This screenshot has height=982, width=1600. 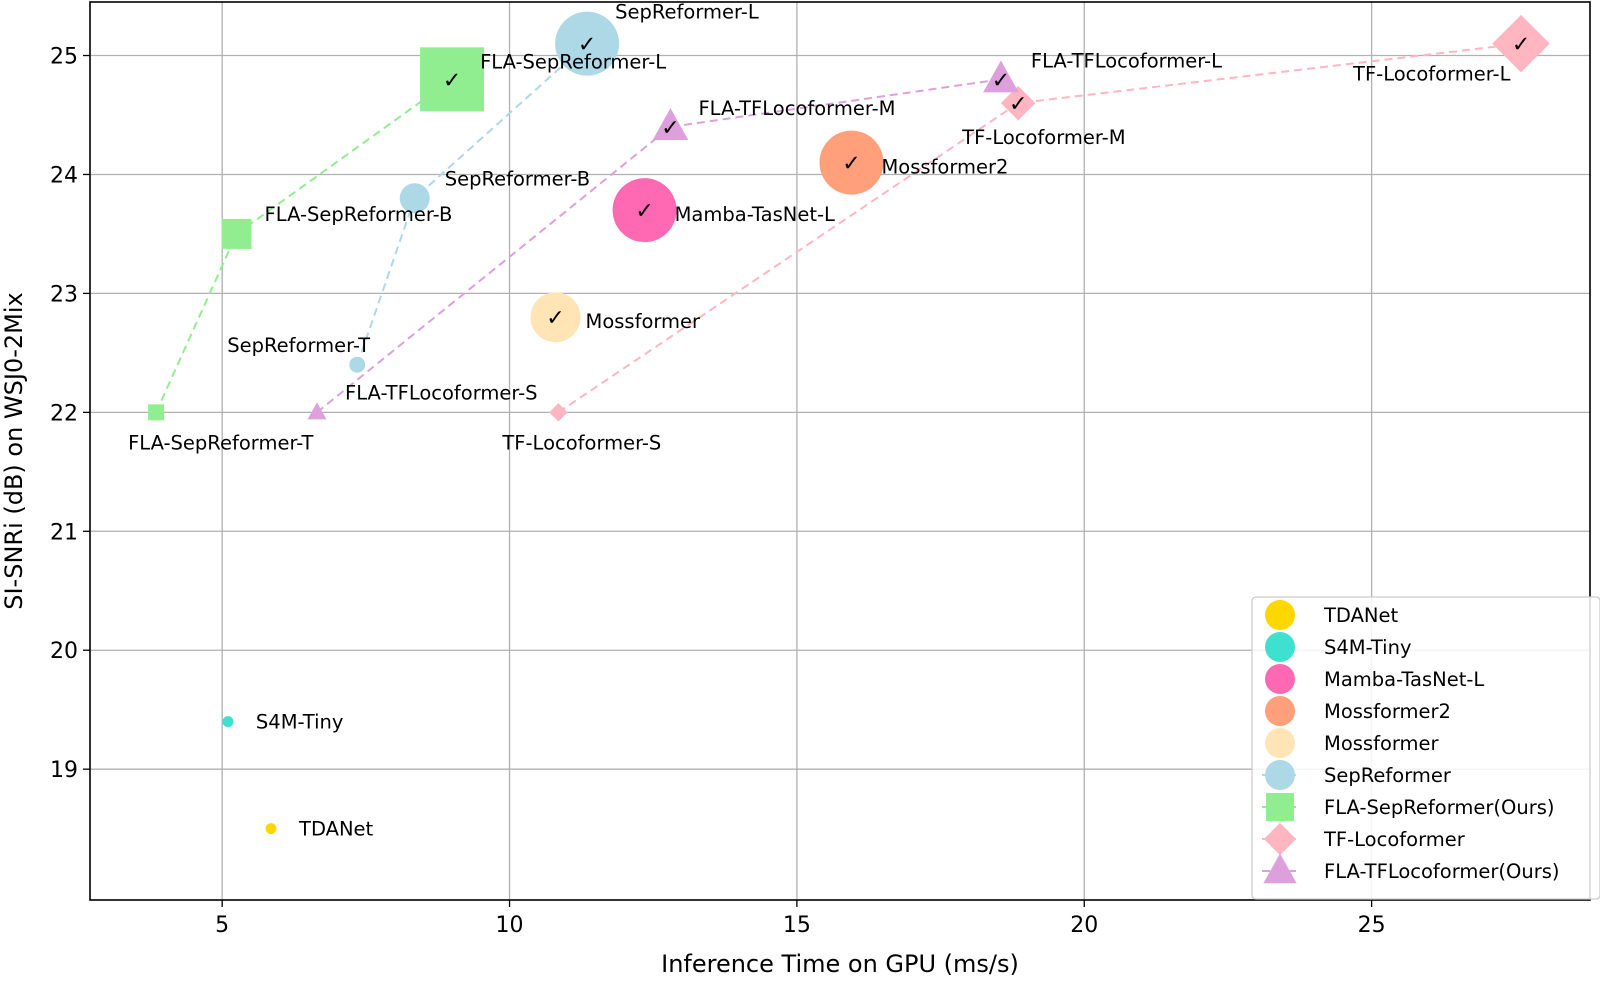 What do you see at coordinates (1387, 711) in the screenshot?
I see `legend-label: Mossformer2` at bounding box center [1387, 711].